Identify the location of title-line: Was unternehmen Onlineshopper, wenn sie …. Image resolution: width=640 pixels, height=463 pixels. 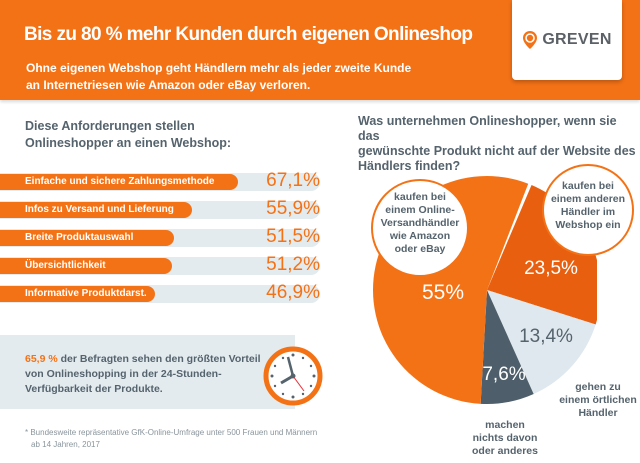
(487, 128).